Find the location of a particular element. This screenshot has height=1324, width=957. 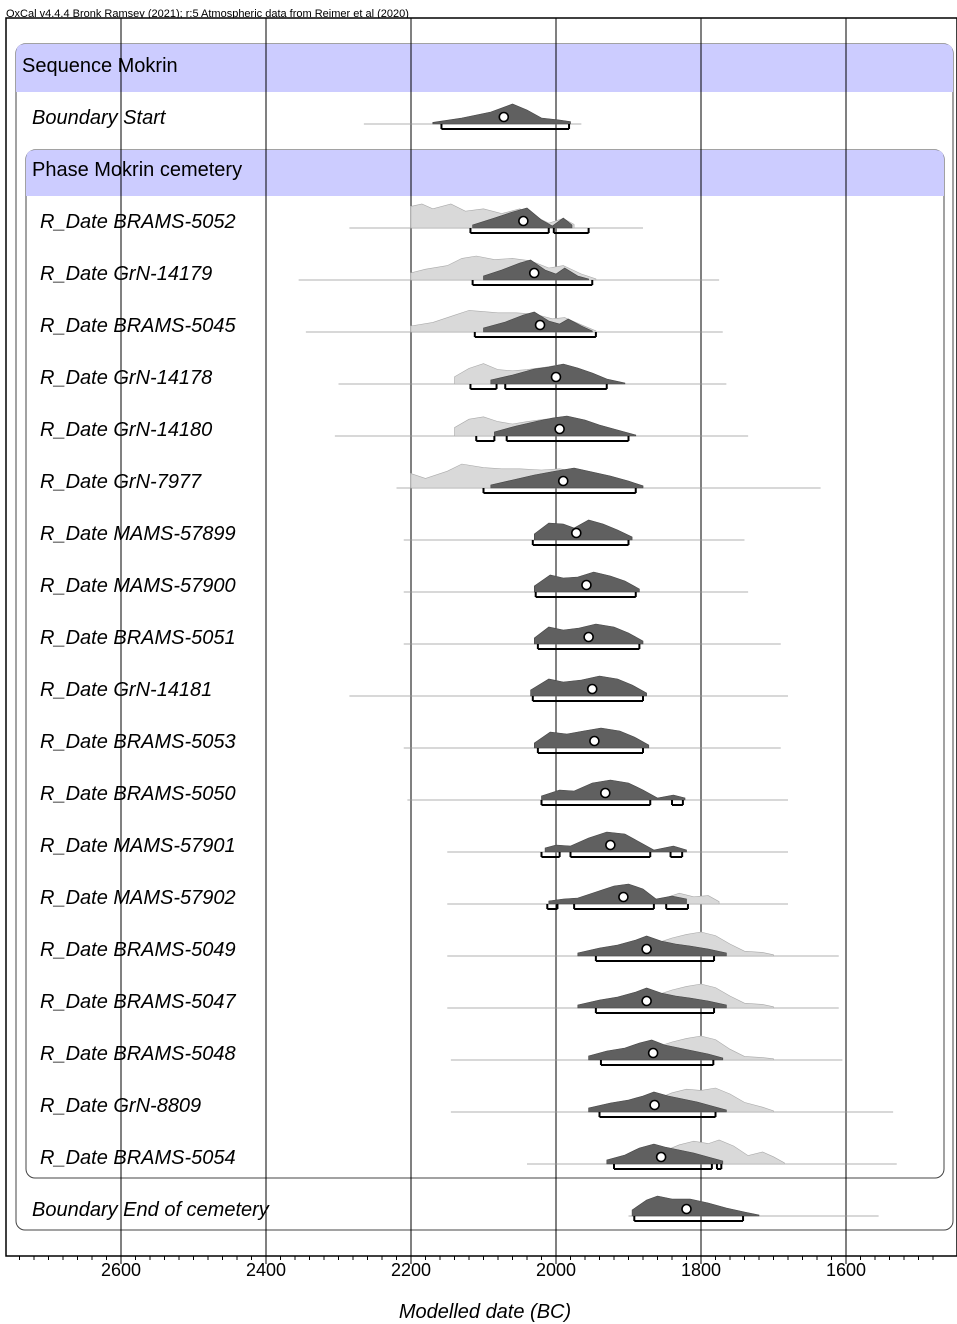

tick-label-2200: 2200 is located at coordinates (411, 1270).